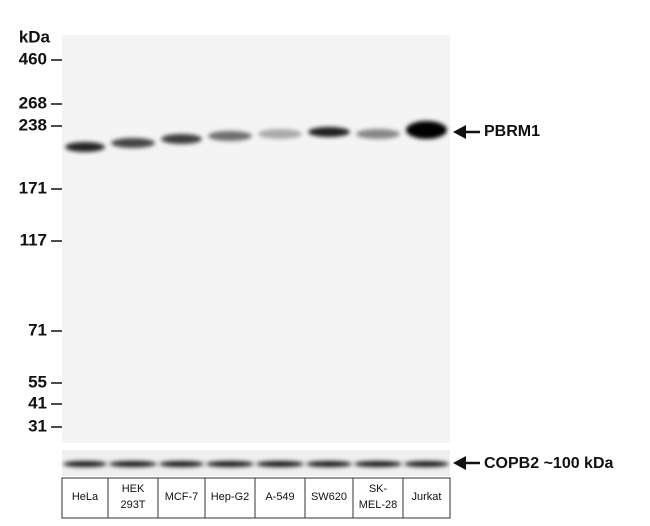 The image size is (650, 526). Describe the element at coordinates (133, 489) in the screenshot. I see `lane-label: HEK` at that location.